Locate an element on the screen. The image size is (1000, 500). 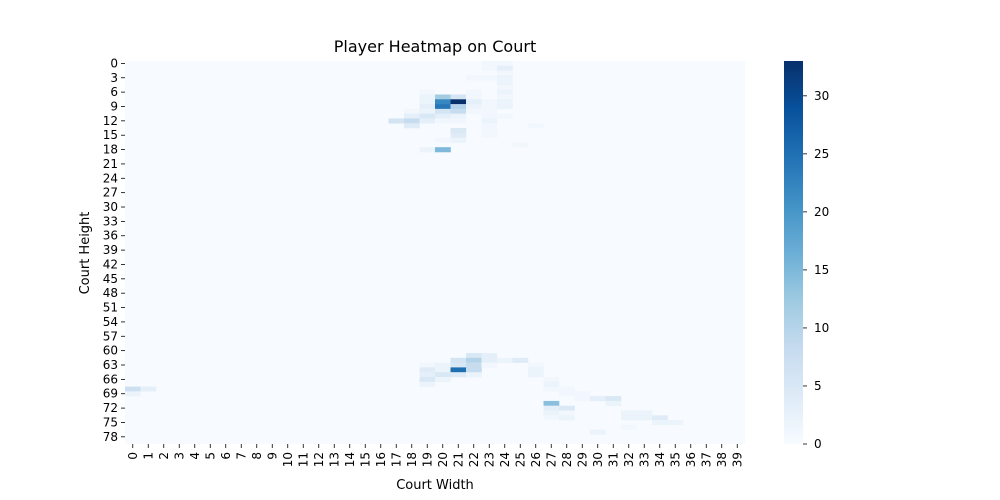
x-tick-label: 20 is located at coordinates (443, 459).